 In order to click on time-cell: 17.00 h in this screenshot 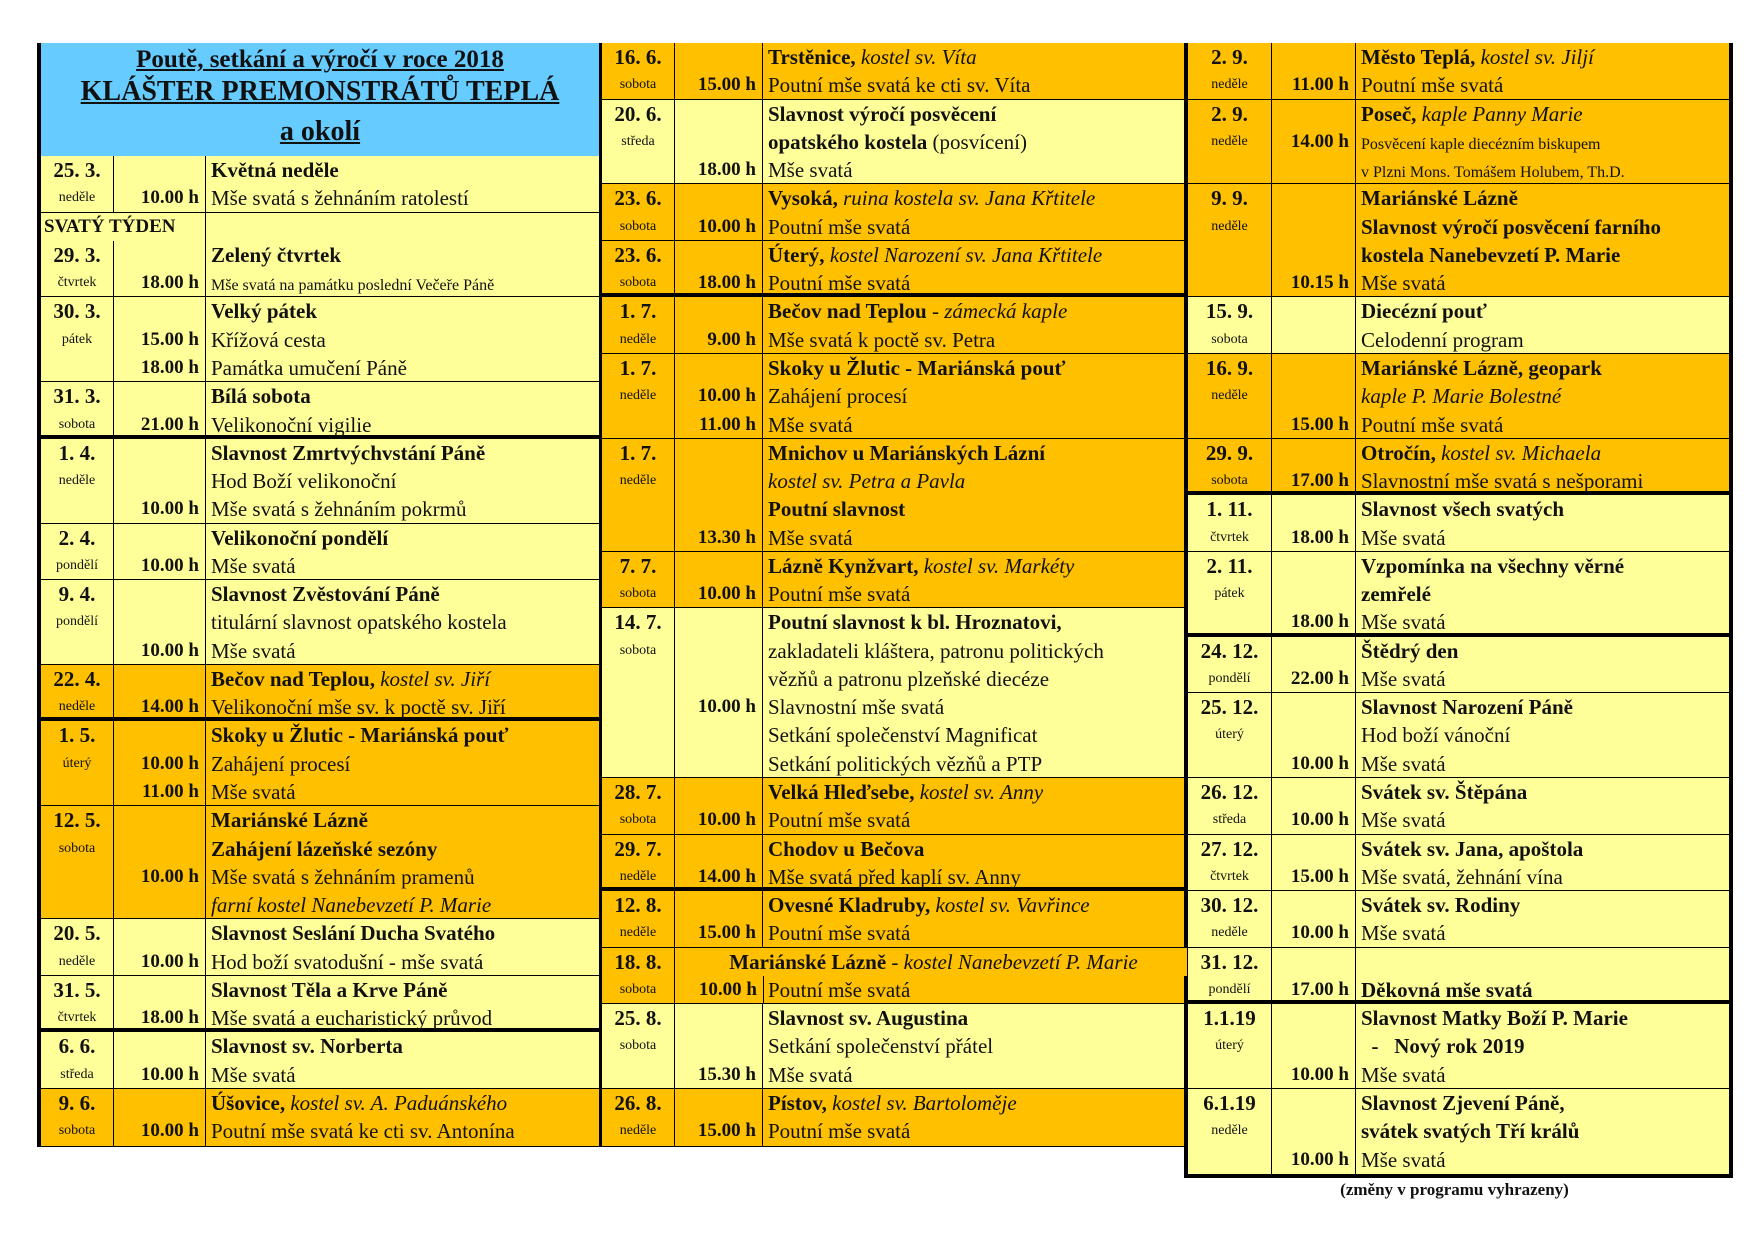, I will do `click(1314, 974)`.